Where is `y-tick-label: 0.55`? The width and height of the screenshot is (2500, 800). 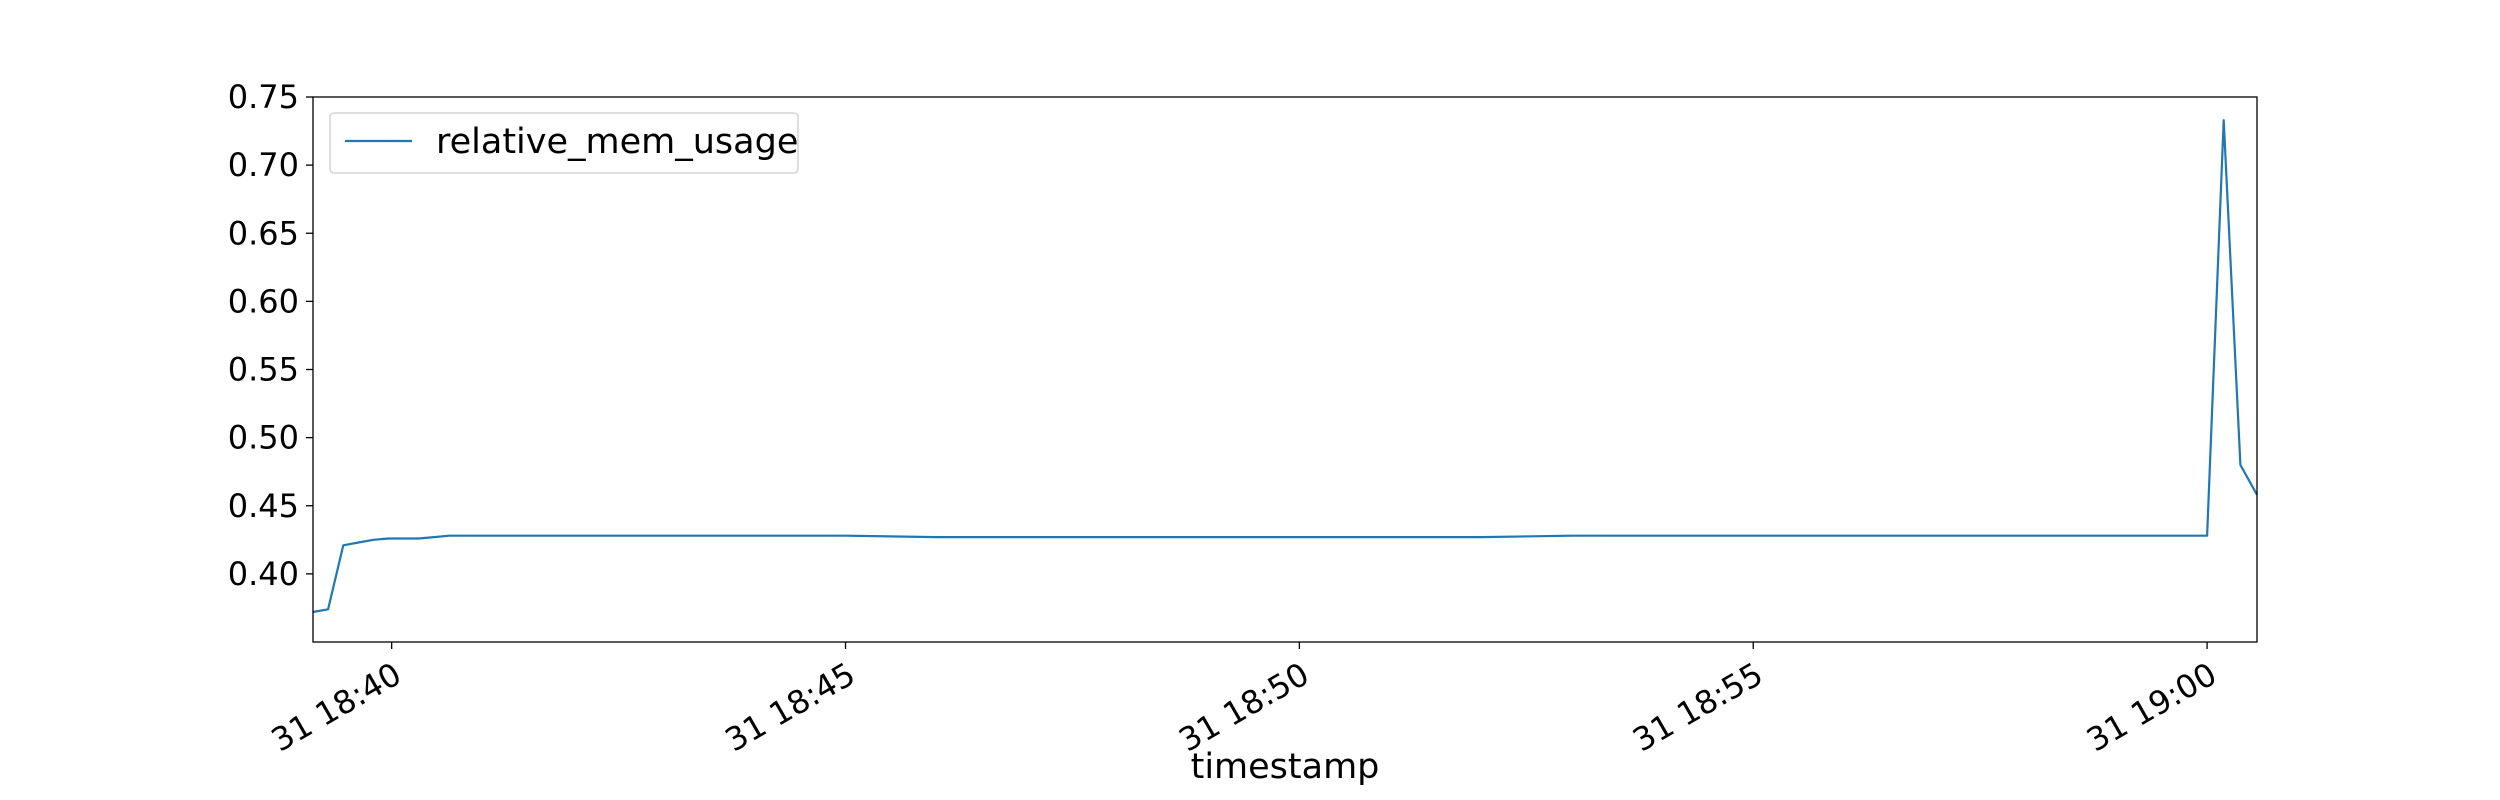
y-tick-label: 0.55 is located at coordinates (263, 370).